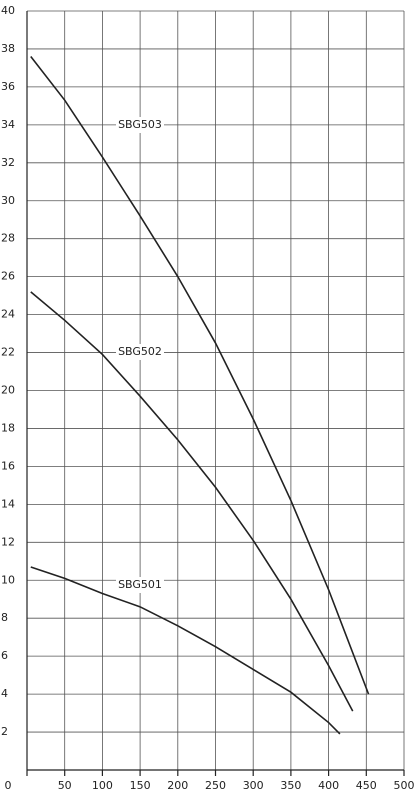  Describe the element at coordinates (215, 785) in the screenshot. I see `x-tick-label: 250` at that location.